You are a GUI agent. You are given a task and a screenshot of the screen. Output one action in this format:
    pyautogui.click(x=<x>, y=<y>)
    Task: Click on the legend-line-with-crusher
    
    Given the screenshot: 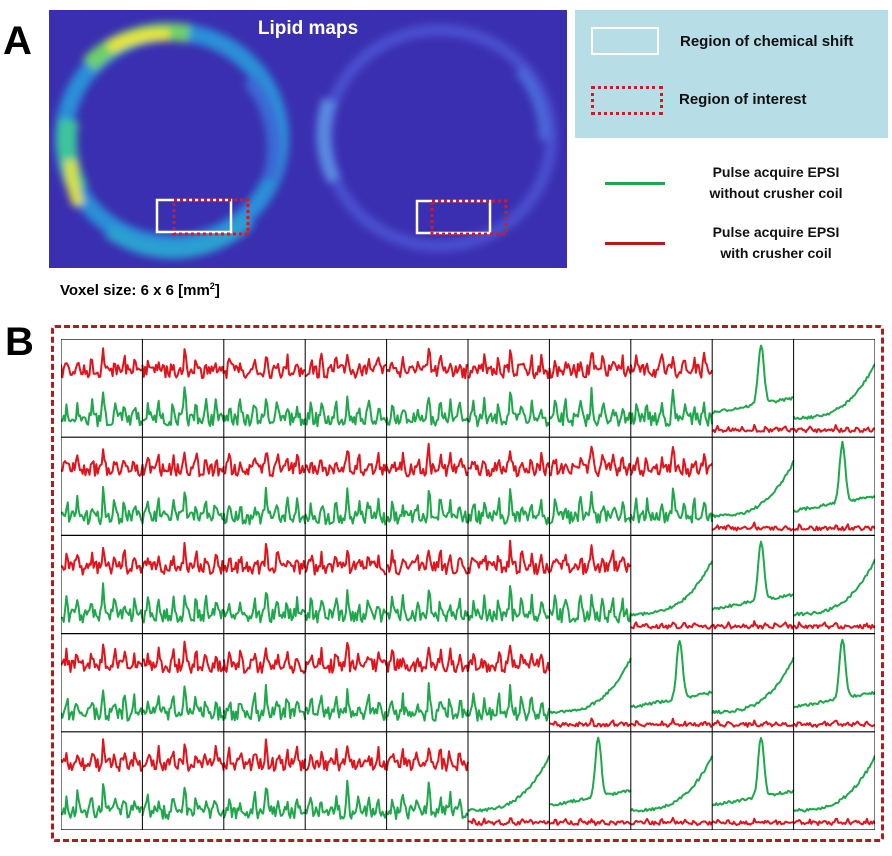 What is the action you would take?
    pyautogui.click(x=635, y=243)
    